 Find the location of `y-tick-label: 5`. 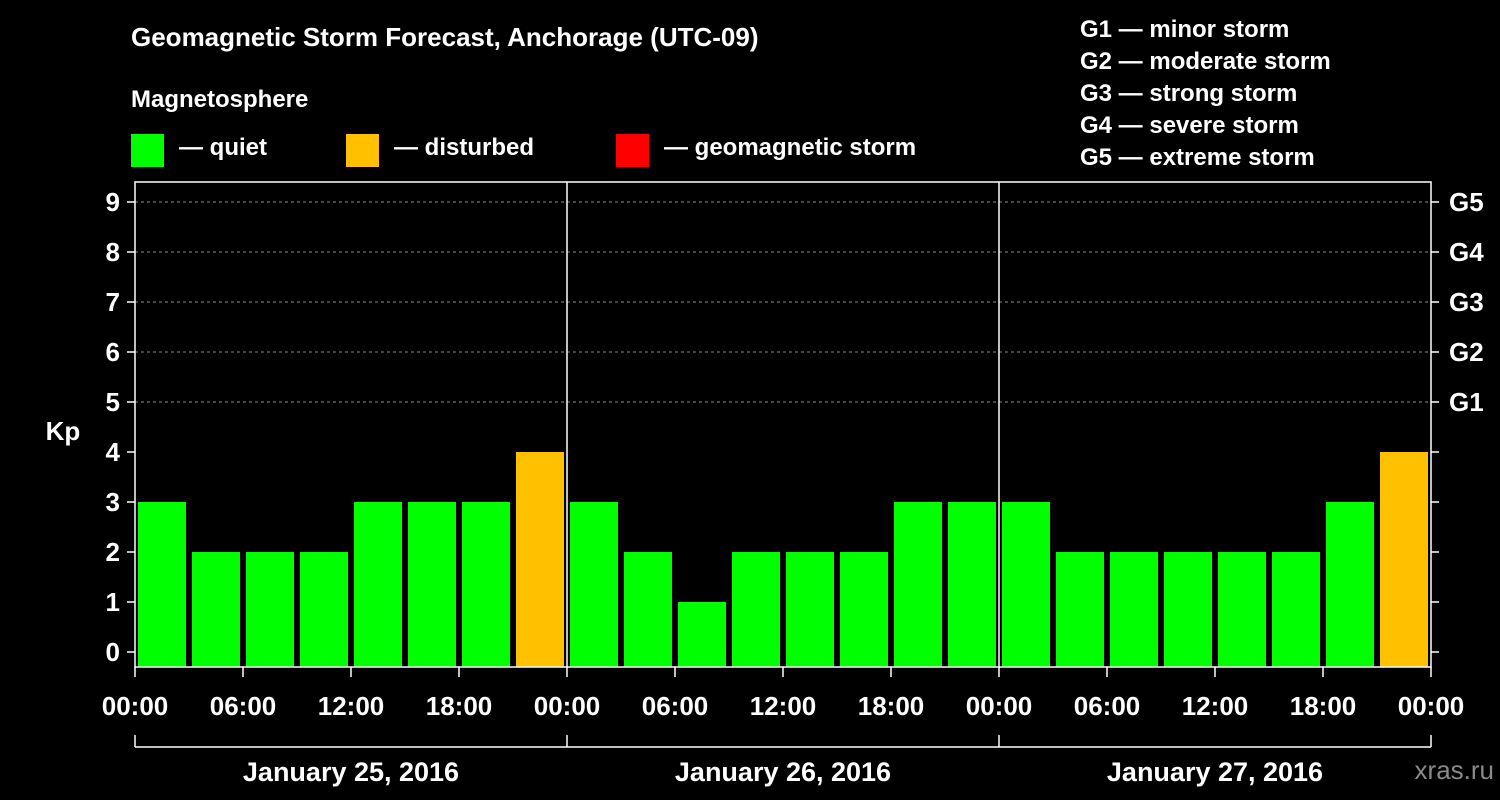

y-tick-label: 5 is located at coordinates (113, 402).